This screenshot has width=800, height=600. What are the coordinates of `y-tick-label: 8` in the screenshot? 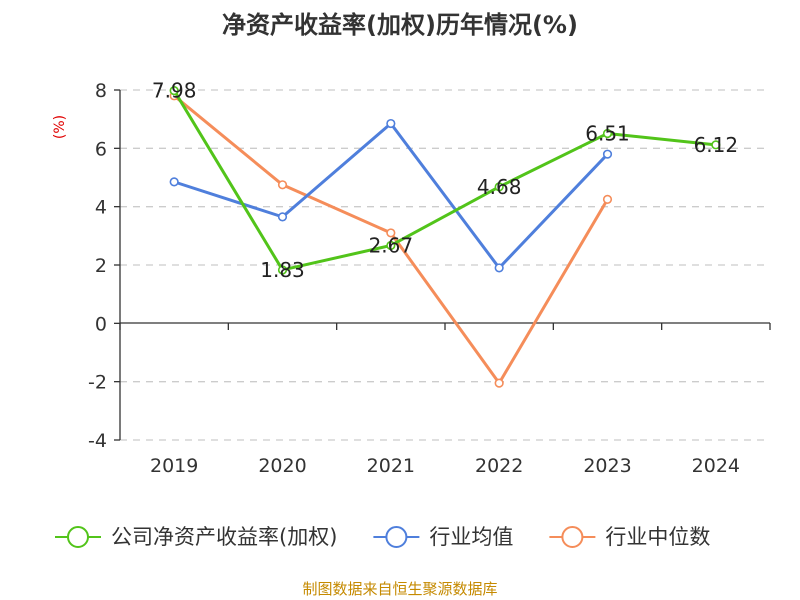 It's located at (101, 91).